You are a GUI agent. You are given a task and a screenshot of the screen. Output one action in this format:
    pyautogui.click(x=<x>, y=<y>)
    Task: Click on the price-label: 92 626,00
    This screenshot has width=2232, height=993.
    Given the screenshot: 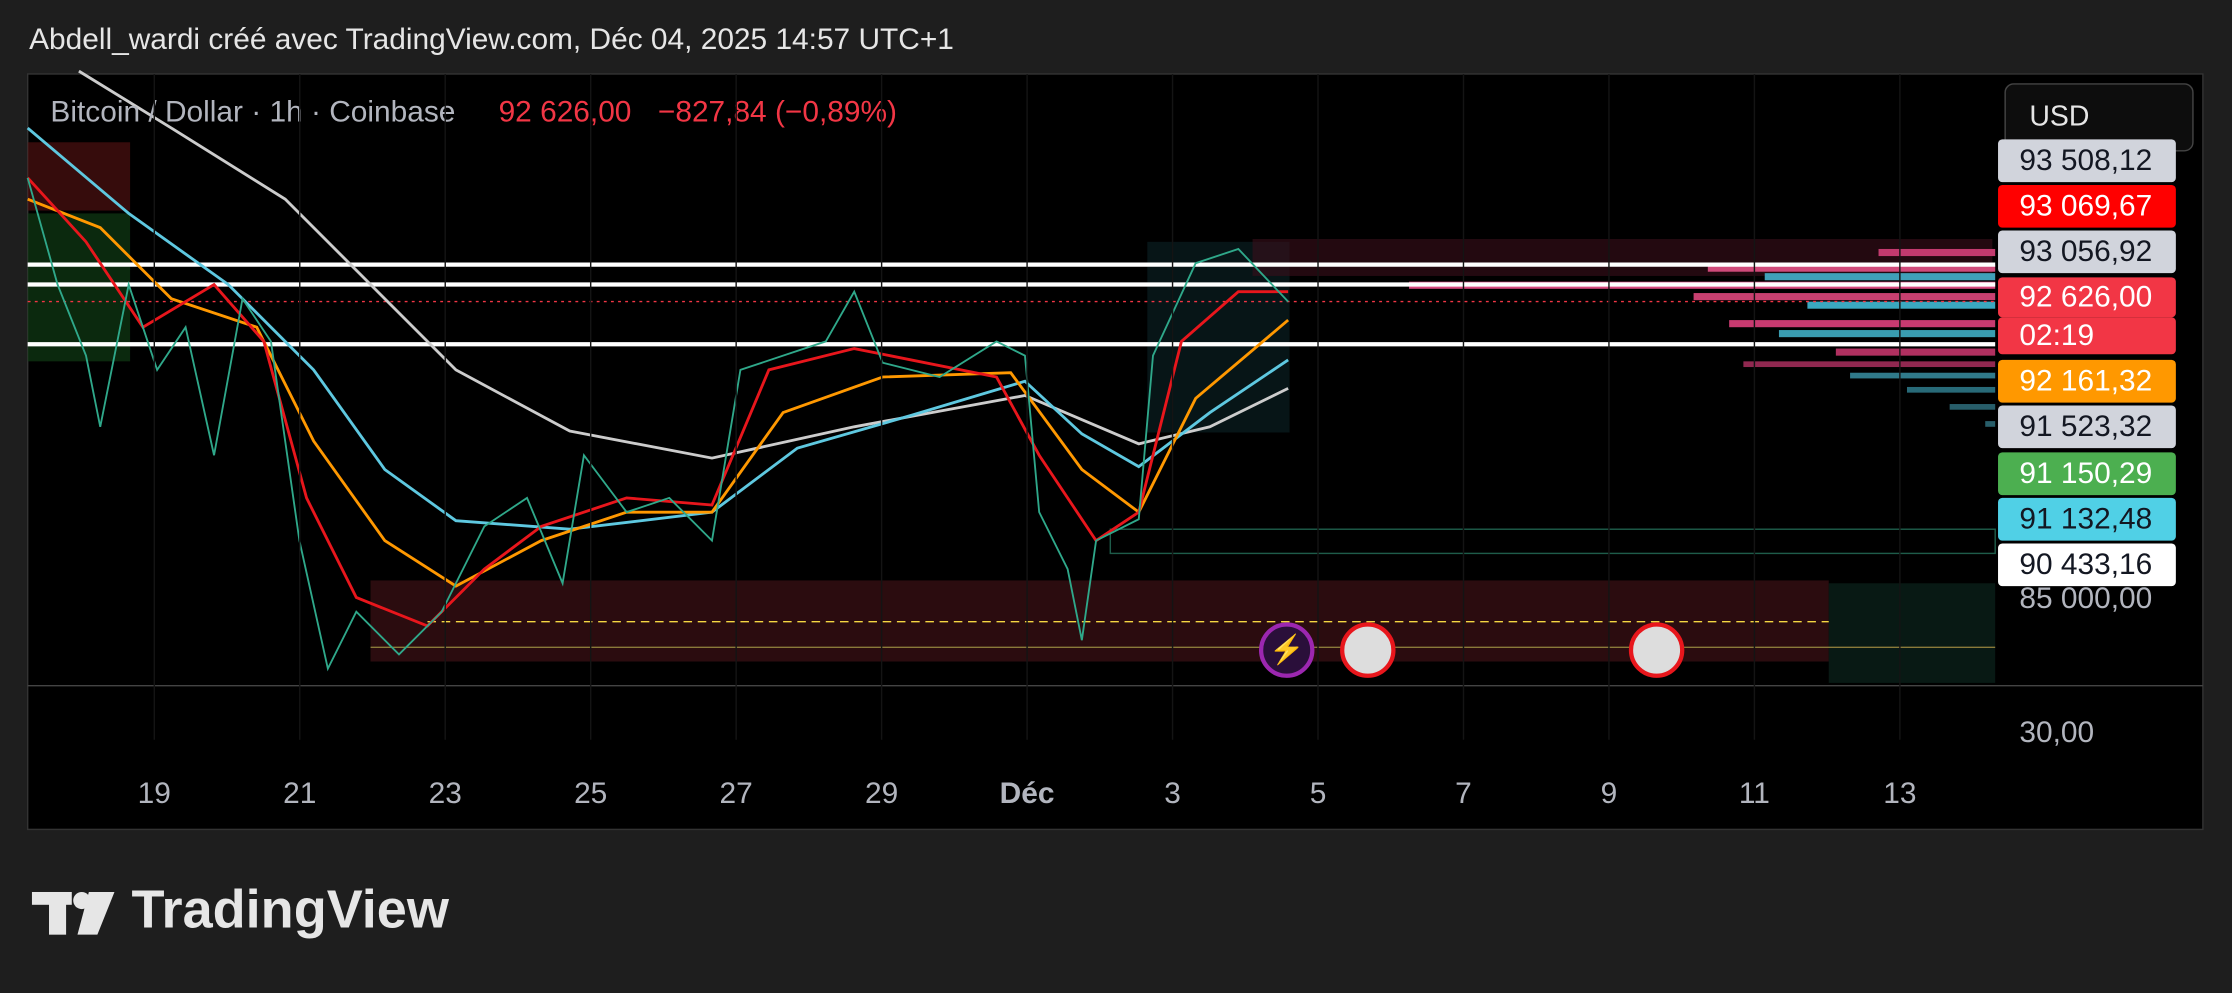 What is the action you would take?
    pyautogui.click(x=2085, y=297)
    